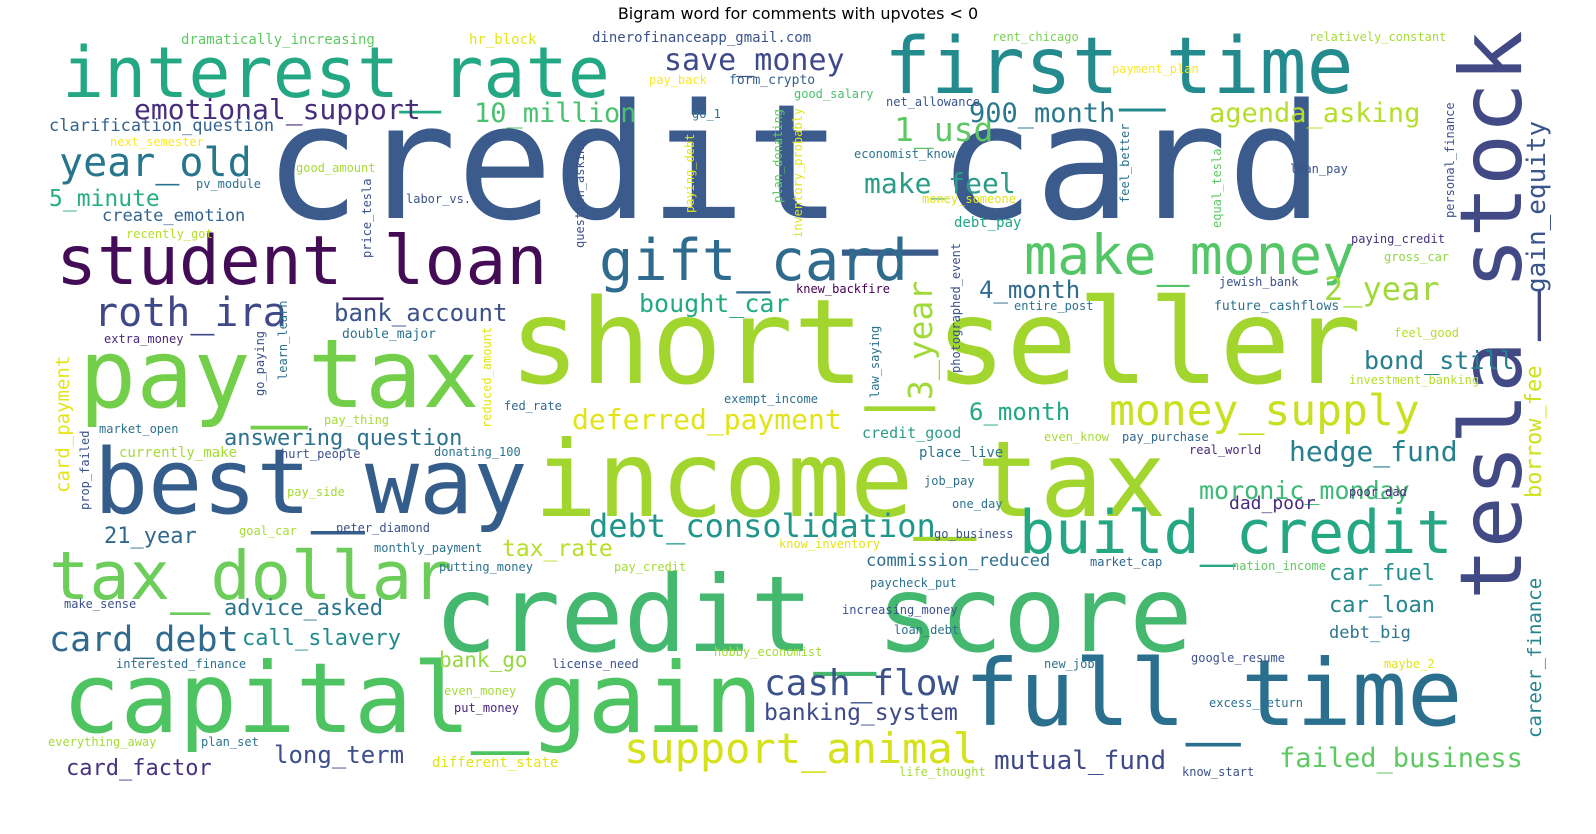 Image resolution: width=1596 pixels, height=834 pixels. What do you see at coordinates (1069, 664) in the screenshot?
I see `word-new-job: new_job` at bounding box center [1069, 664].